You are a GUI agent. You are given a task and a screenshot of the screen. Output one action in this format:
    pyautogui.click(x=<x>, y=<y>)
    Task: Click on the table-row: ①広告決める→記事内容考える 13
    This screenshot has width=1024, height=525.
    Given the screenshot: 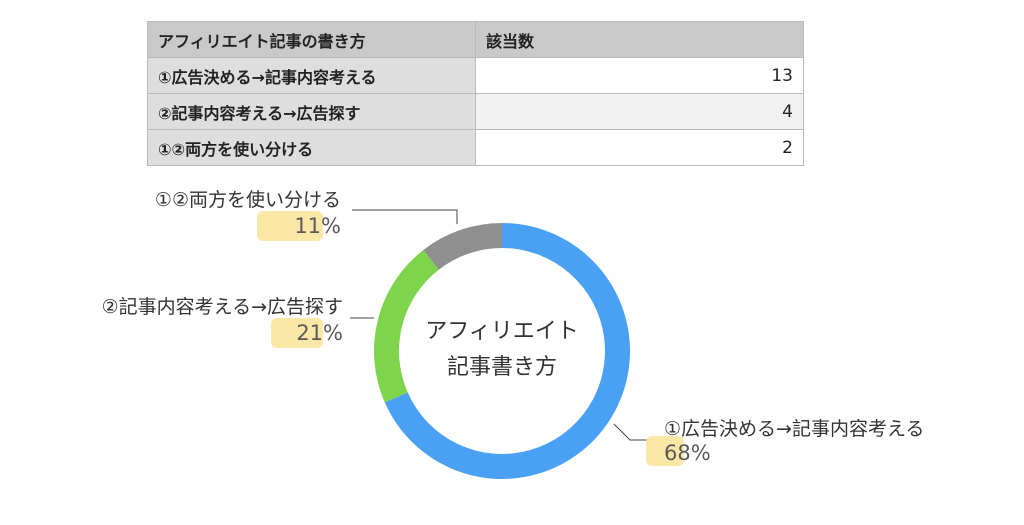 What is the action you would take?
    pyautogui.click(x=475, y=75)
    